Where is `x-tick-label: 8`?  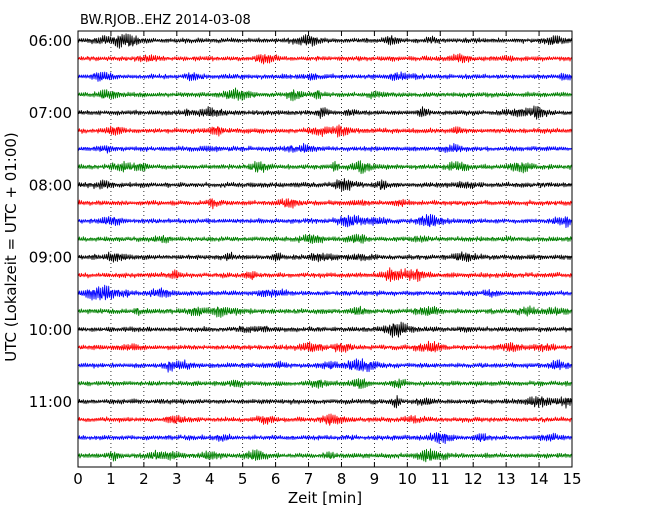 x-tick-label: 8 is located at coordinates (342, 479).